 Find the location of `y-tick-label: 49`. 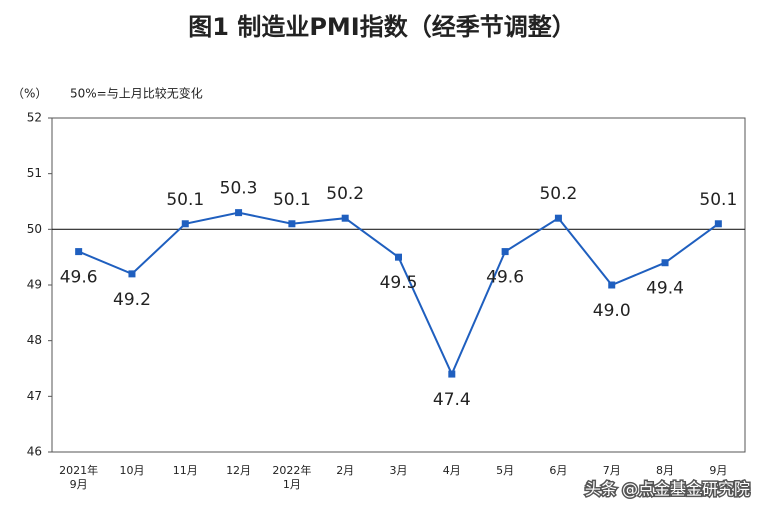

y-tick-label: 49 is located at coordinates (34, 285).